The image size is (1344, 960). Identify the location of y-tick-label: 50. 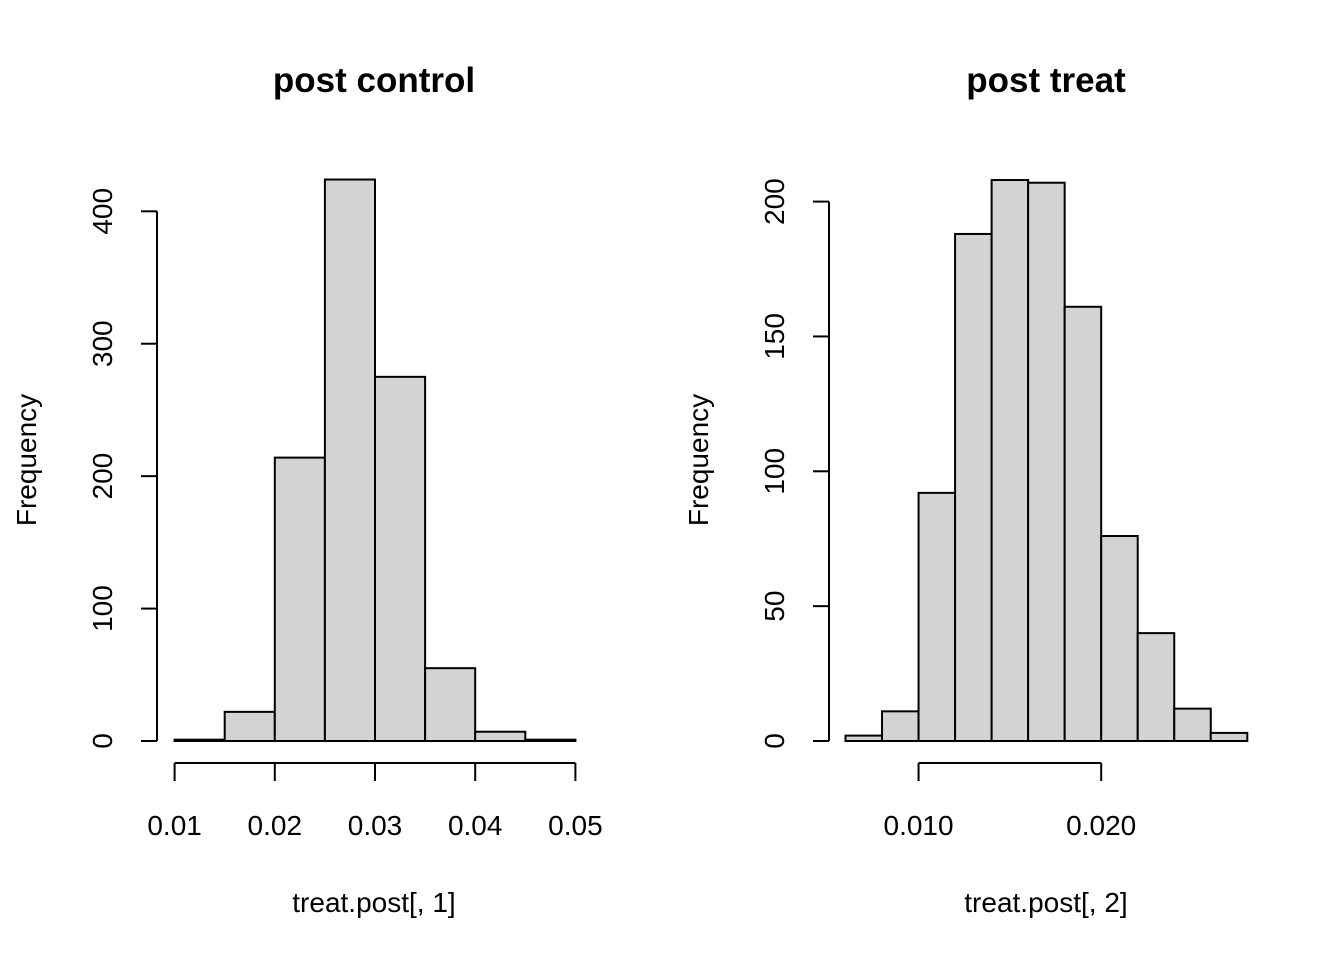
(774, 606).